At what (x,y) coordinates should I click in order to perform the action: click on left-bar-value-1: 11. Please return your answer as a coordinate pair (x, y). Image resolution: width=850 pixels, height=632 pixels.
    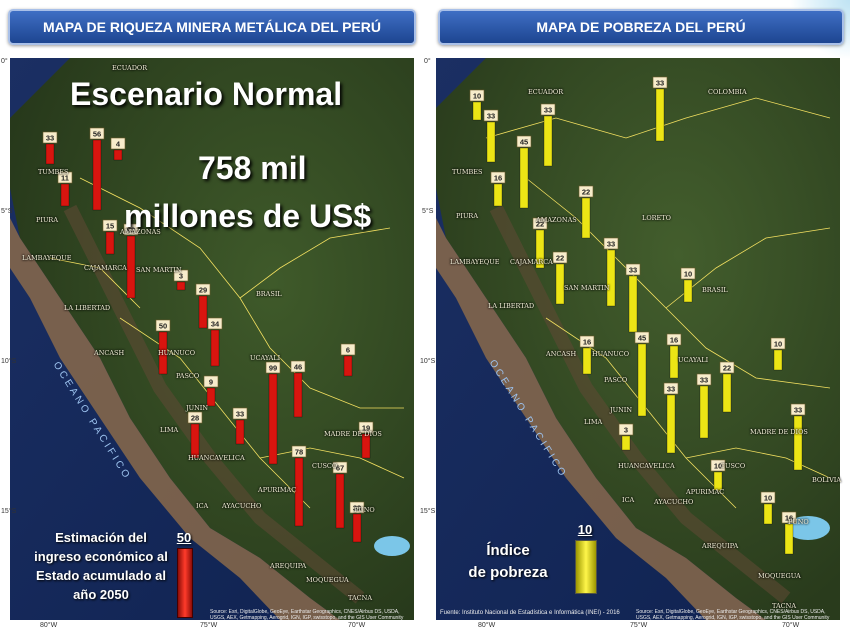
    Looking at the image, I should click on (65, 178).